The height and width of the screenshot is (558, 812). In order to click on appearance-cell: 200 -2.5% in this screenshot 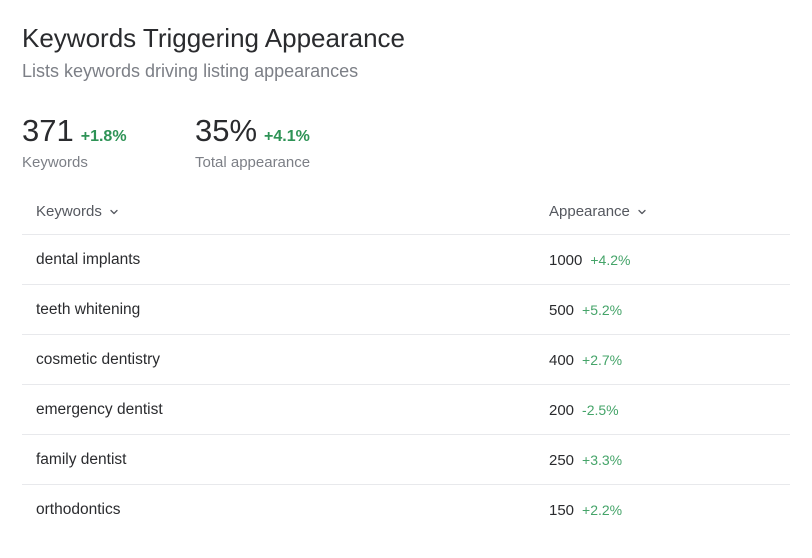, I will do `click(584, 410)`.